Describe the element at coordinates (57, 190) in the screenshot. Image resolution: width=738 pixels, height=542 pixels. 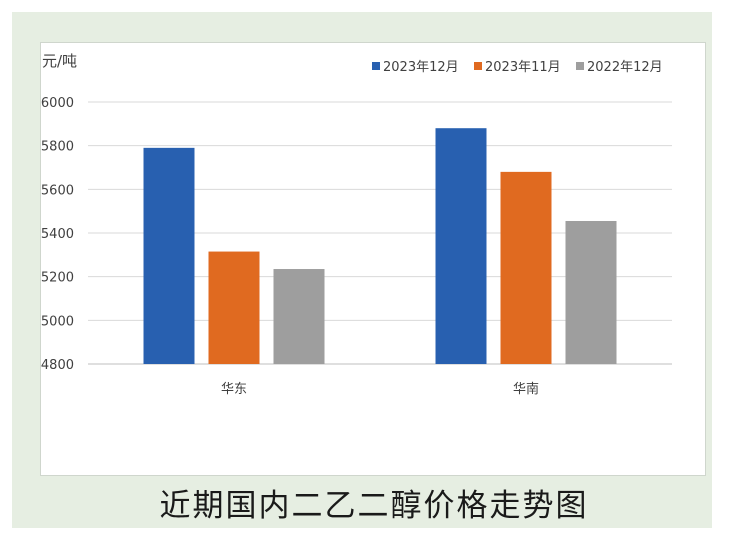
I see `y-tick-label: 5600` at that location.